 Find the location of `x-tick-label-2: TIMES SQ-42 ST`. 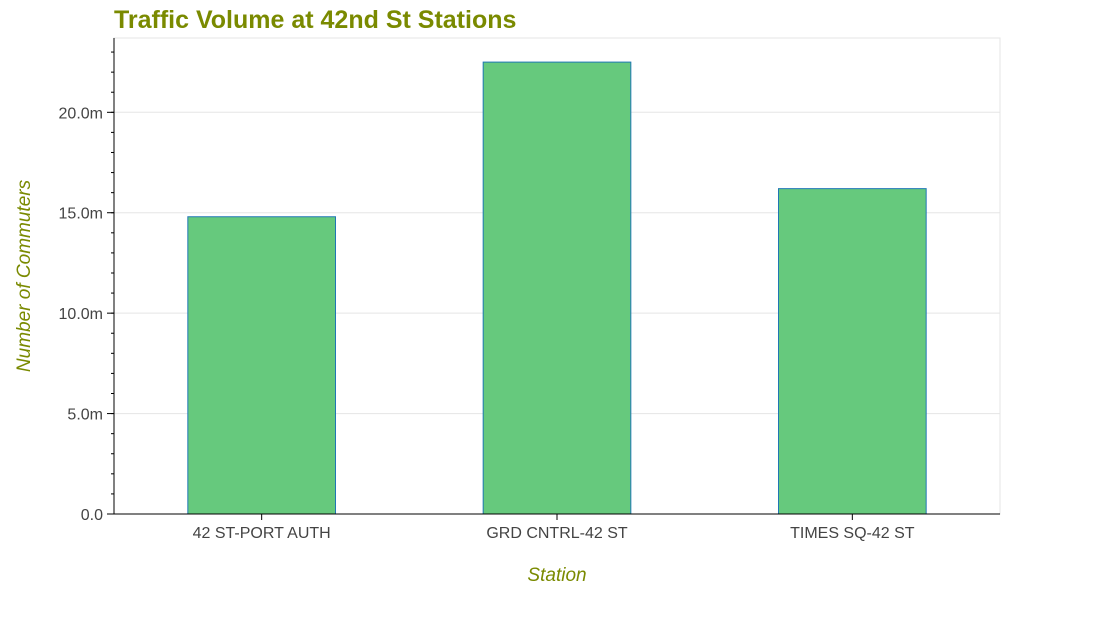

x-tick-label-2: TIMES SQ-42 ST is located at coordinates (852, 533).